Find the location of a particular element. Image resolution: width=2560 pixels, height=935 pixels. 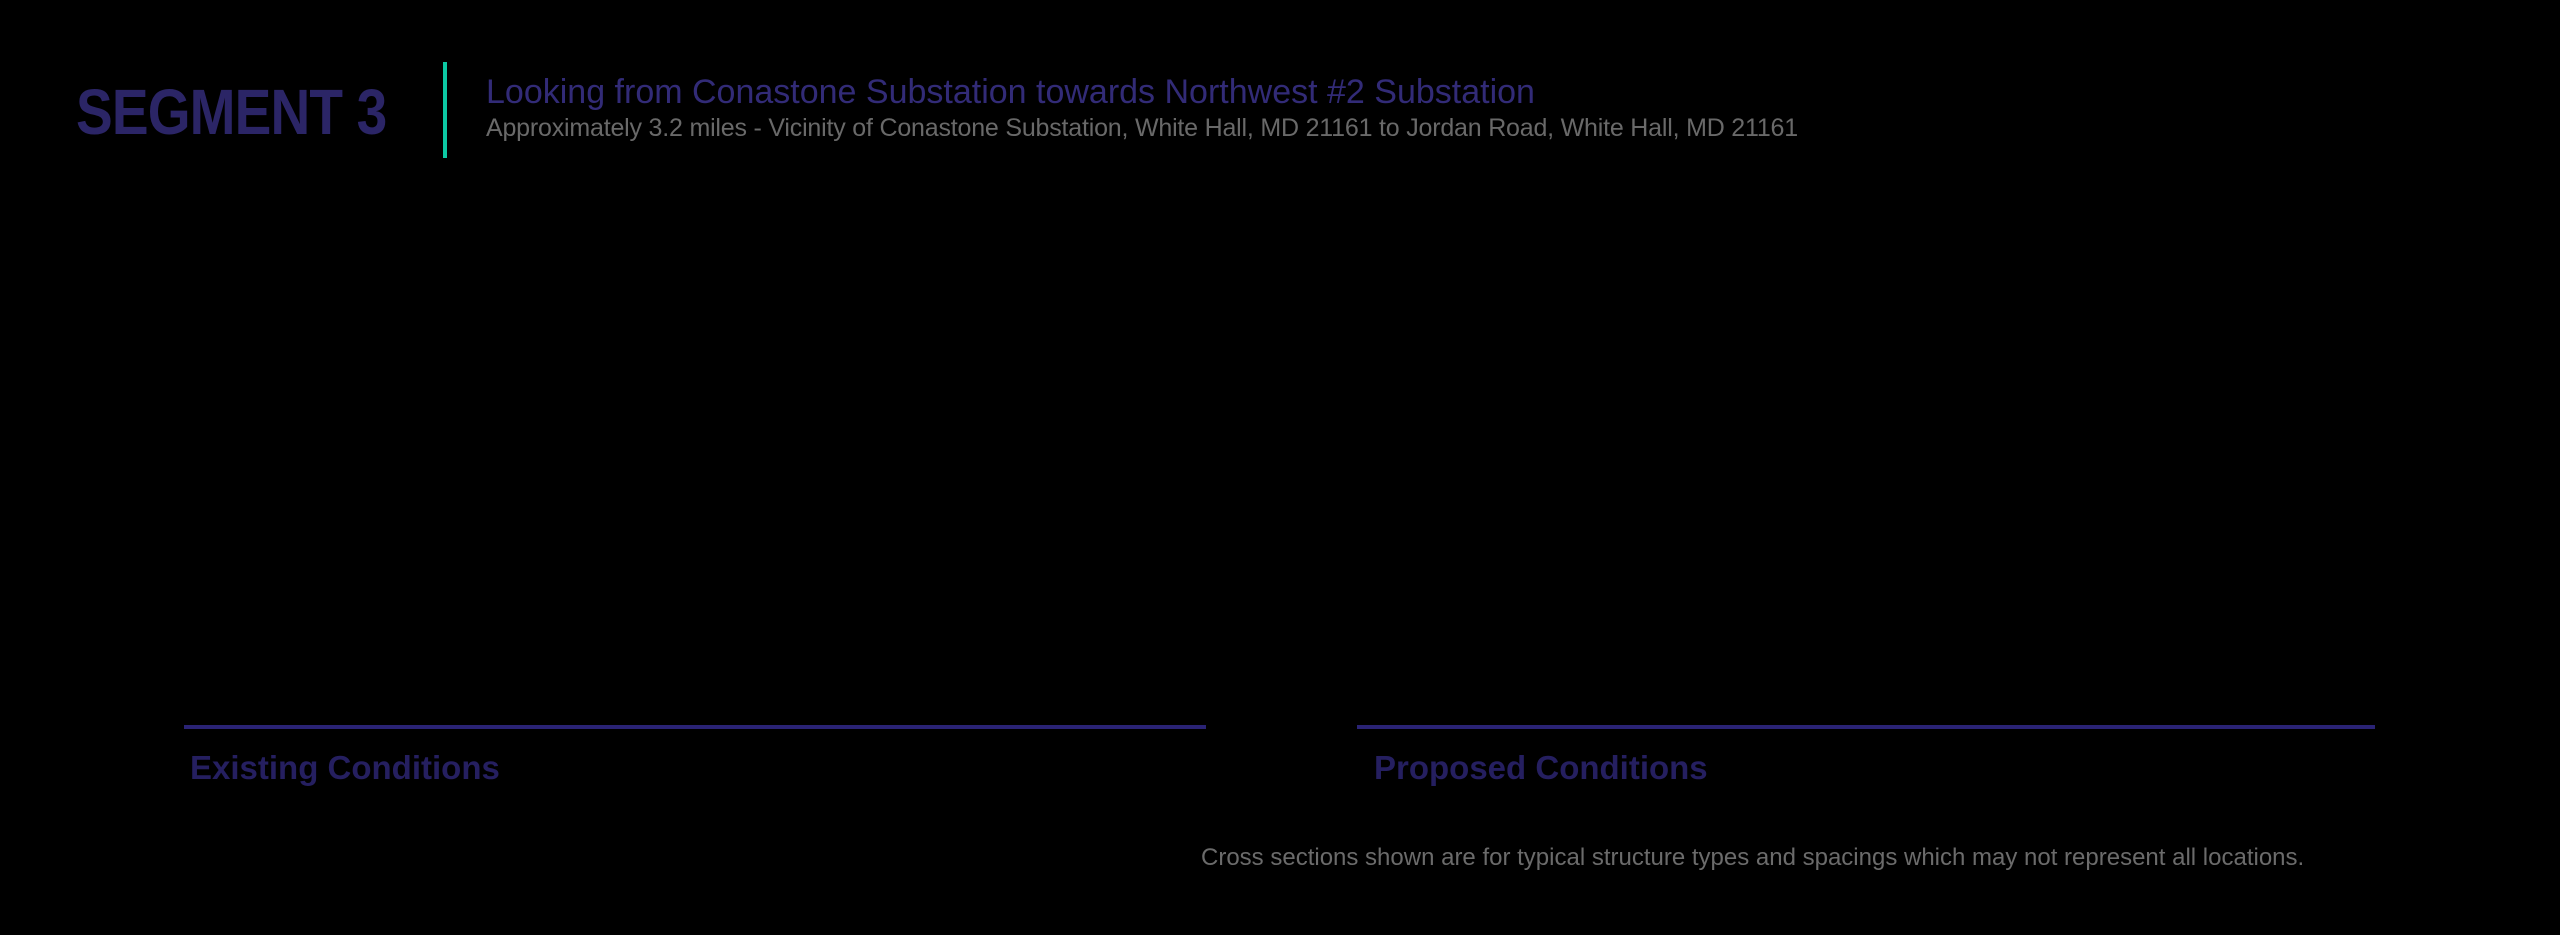

existing-conditions-label: Existing Conditions is located at coordinates (345, 767).